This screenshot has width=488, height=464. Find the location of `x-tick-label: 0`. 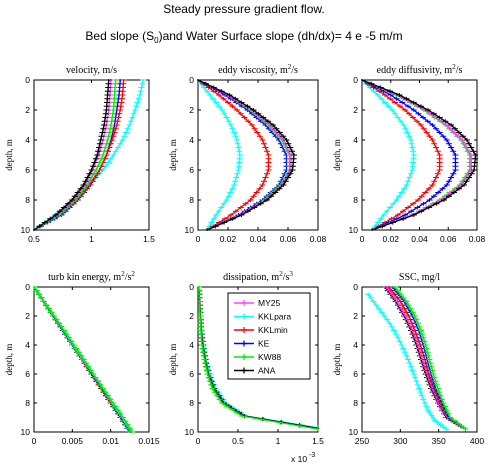

x-tick-label: 0 is located at coordinates (362, 239).